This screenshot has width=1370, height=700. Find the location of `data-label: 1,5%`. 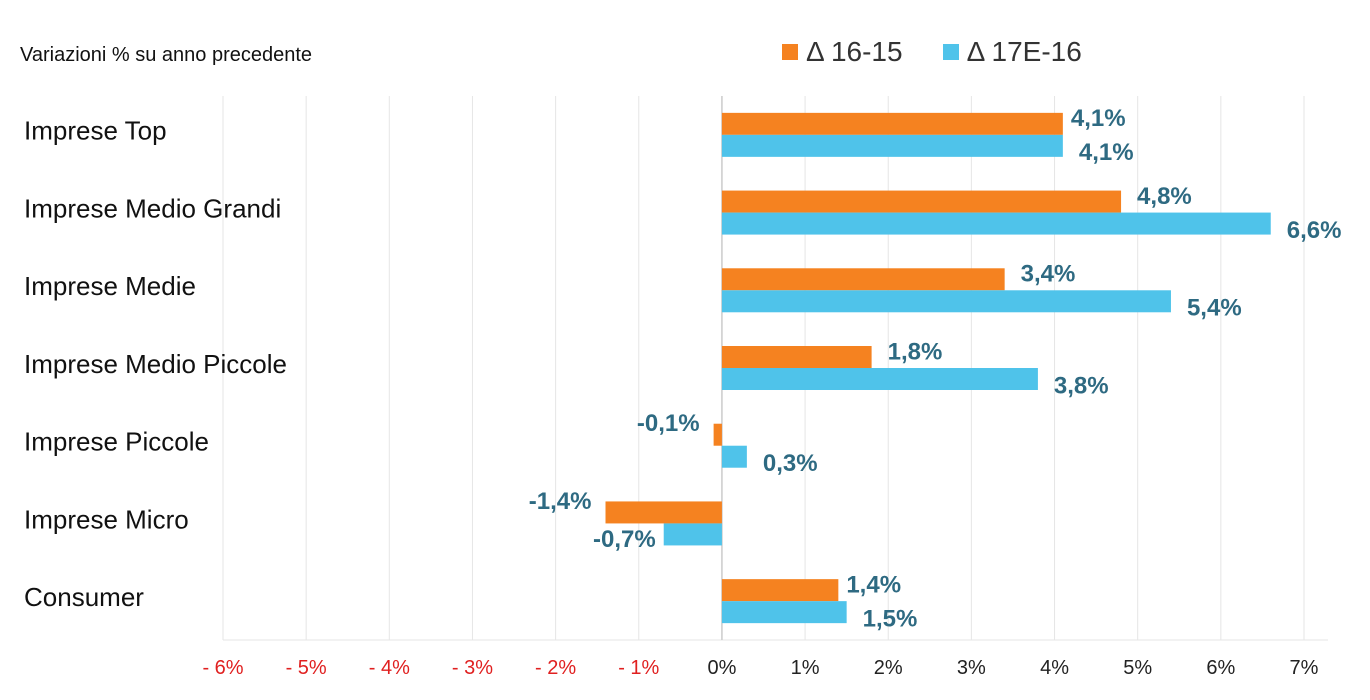

data-label: 1,5% is located at coordinates (890, 618).